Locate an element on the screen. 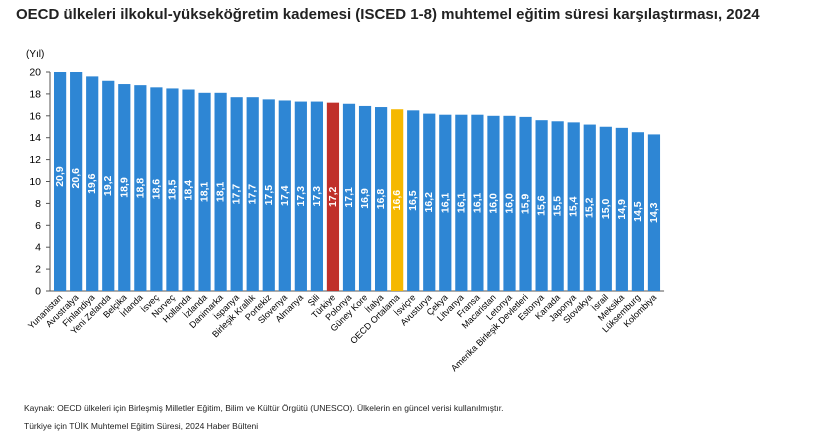 This screenshot has width=820, height=431. bar-value-label: 16,8 is located at coordinates (381, 199).